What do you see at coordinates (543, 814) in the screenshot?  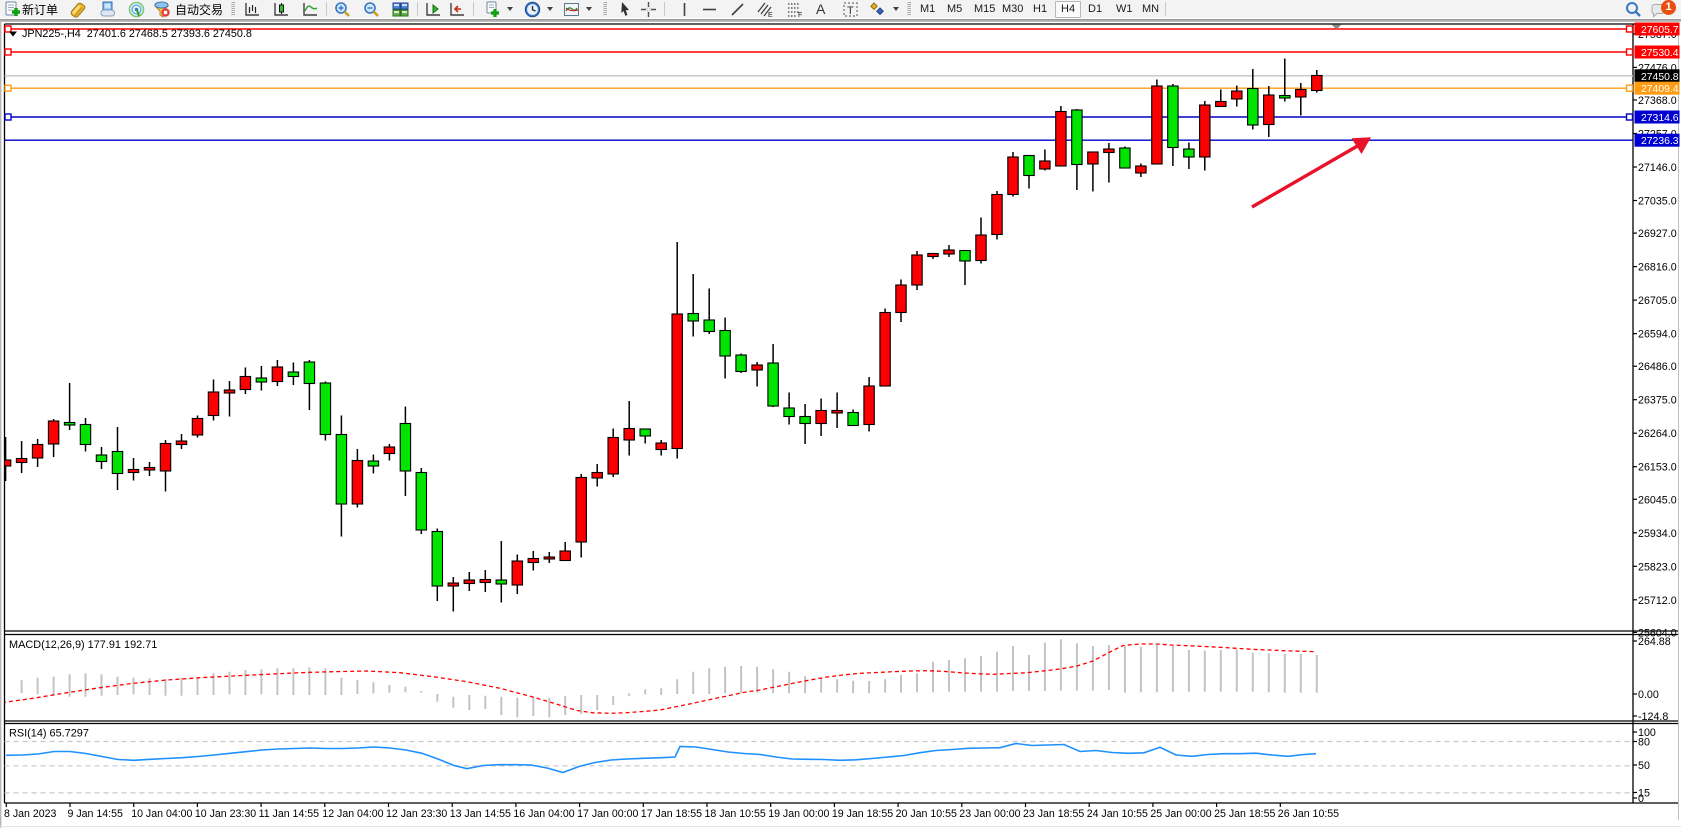 I see `svg-text: 16 Jan 04:00` at bounding box center [543, 814].